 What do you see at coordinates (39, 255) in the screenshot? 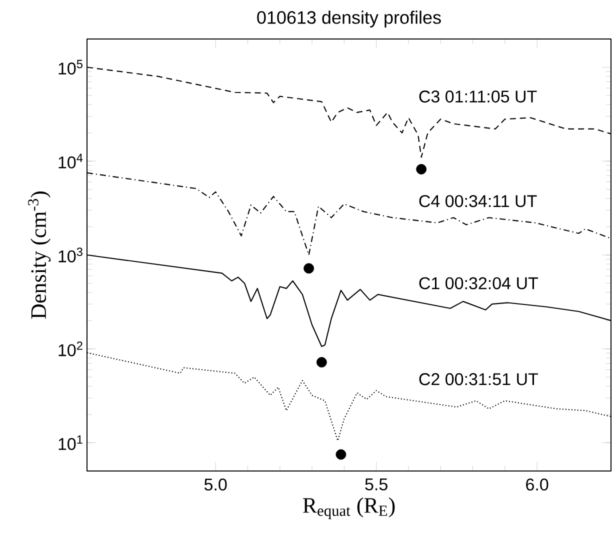
I see `y-axis-title: Density (cm$^{-3}$)` at bounding box center [39, 255].